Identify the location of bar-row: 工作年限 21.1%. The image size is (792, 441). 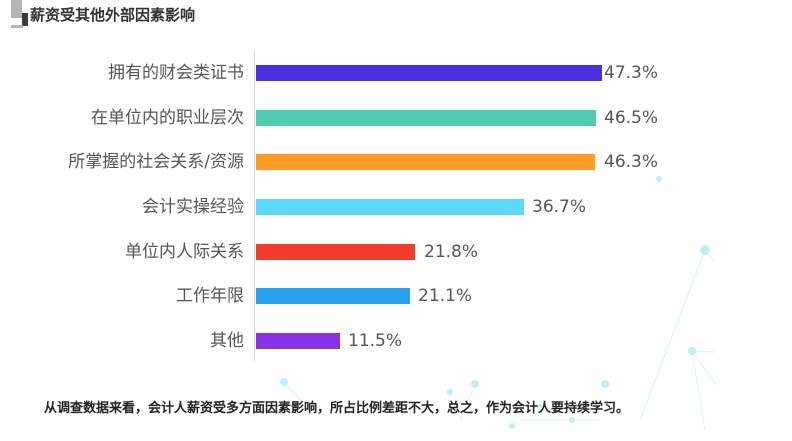
(396, 296).